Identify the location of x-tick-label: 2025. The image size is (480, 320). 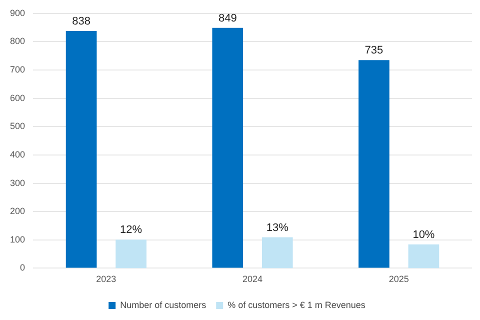
(398, 279).